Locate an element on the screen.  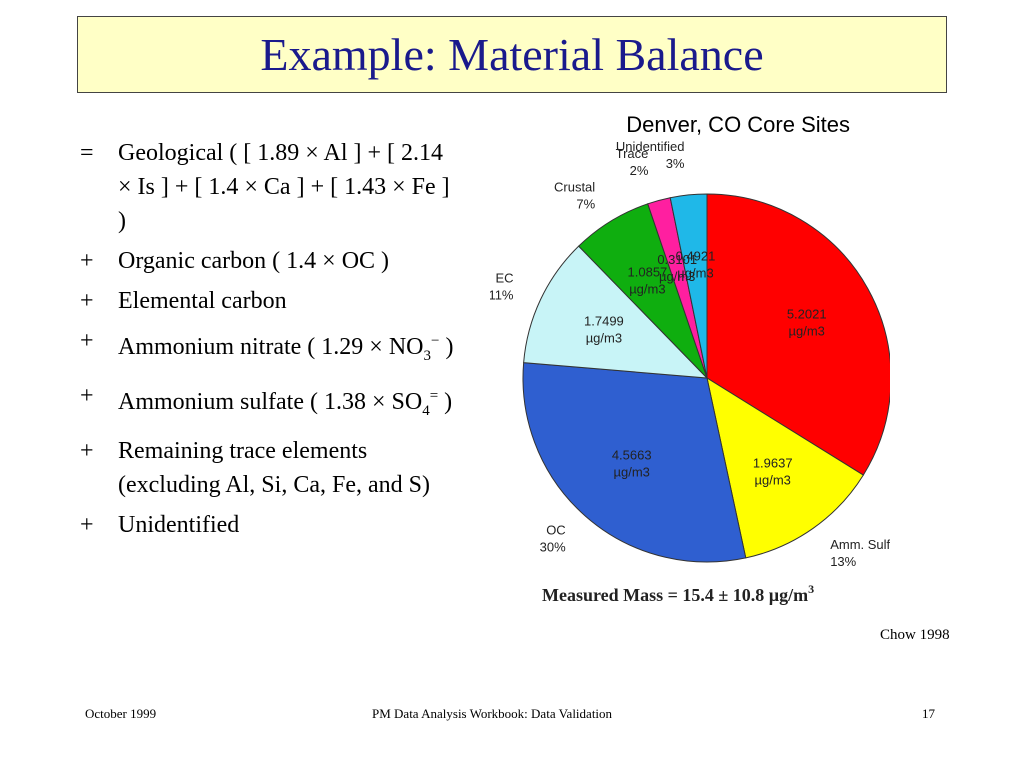
slice-category-label: Trace is located at coordinates (632, 153).